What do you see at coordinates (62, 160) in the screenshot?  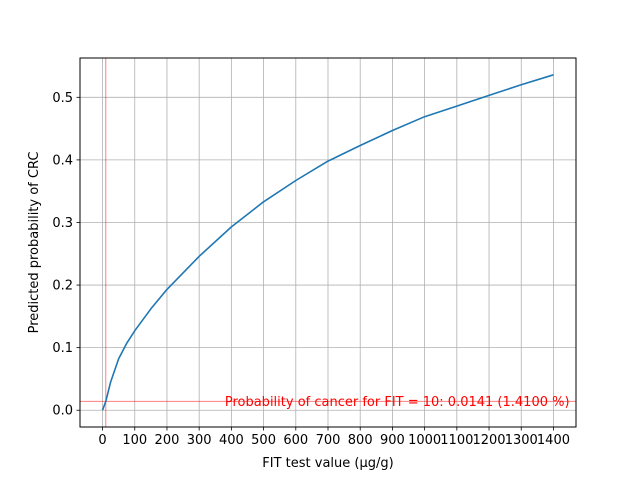 I see `y-tick-label: 0.4` at bounding box center [62, 160].